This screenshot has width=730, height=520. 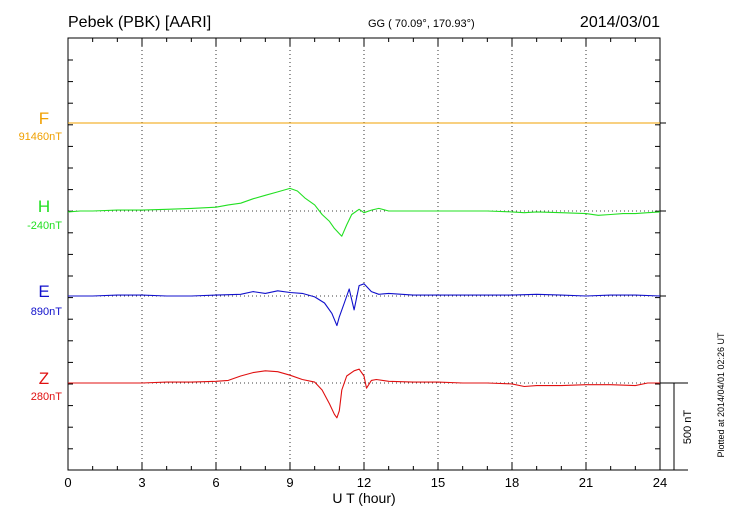 I want to click on date-label: 2014/03/01, so click(x=620, y=22).